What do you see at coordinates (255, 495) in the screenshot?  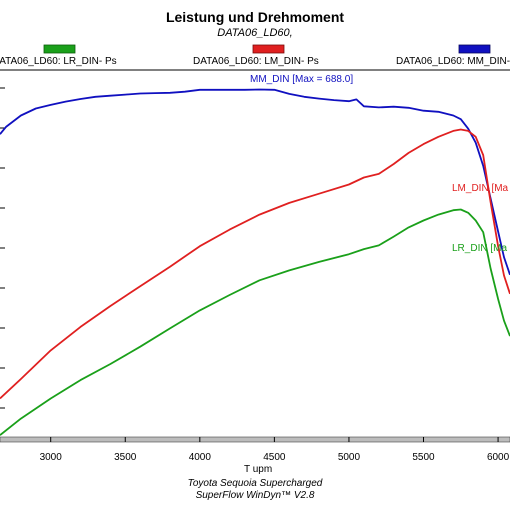 I see `footer-software: SuperFlow WinDyn™ V2.8` at bounding box center [255, 495].